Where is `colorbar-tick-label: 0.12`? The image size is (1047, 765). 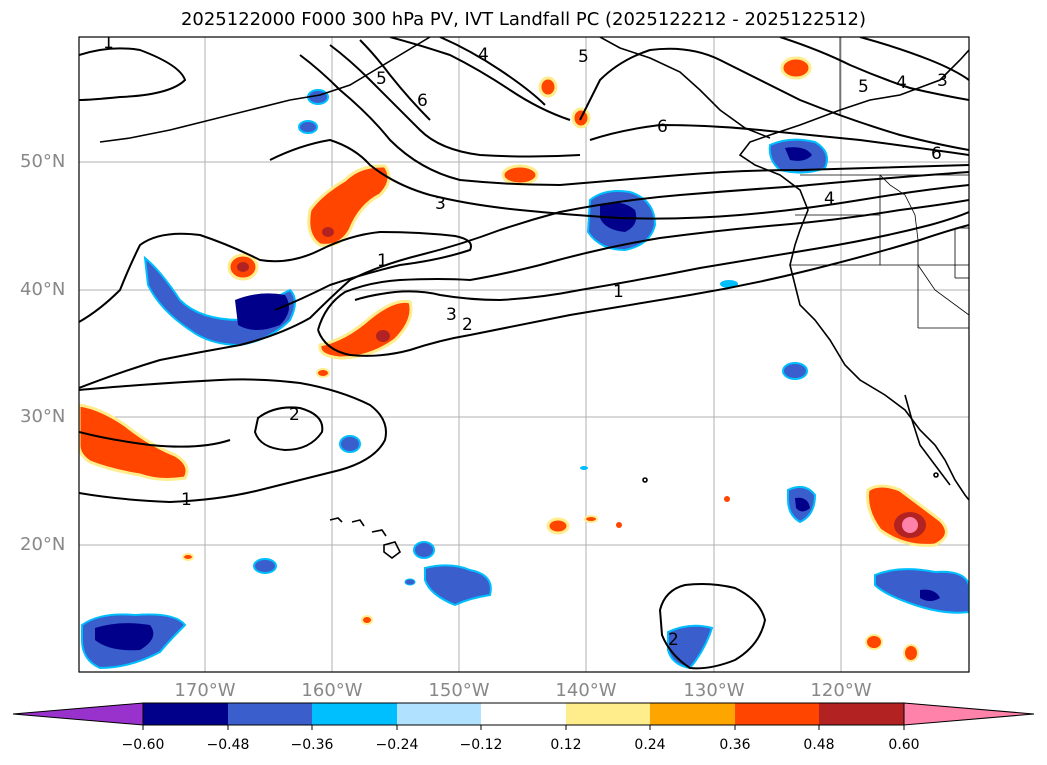
colorbar-tick-label: 0.12 is located at coordinates (566, 745).